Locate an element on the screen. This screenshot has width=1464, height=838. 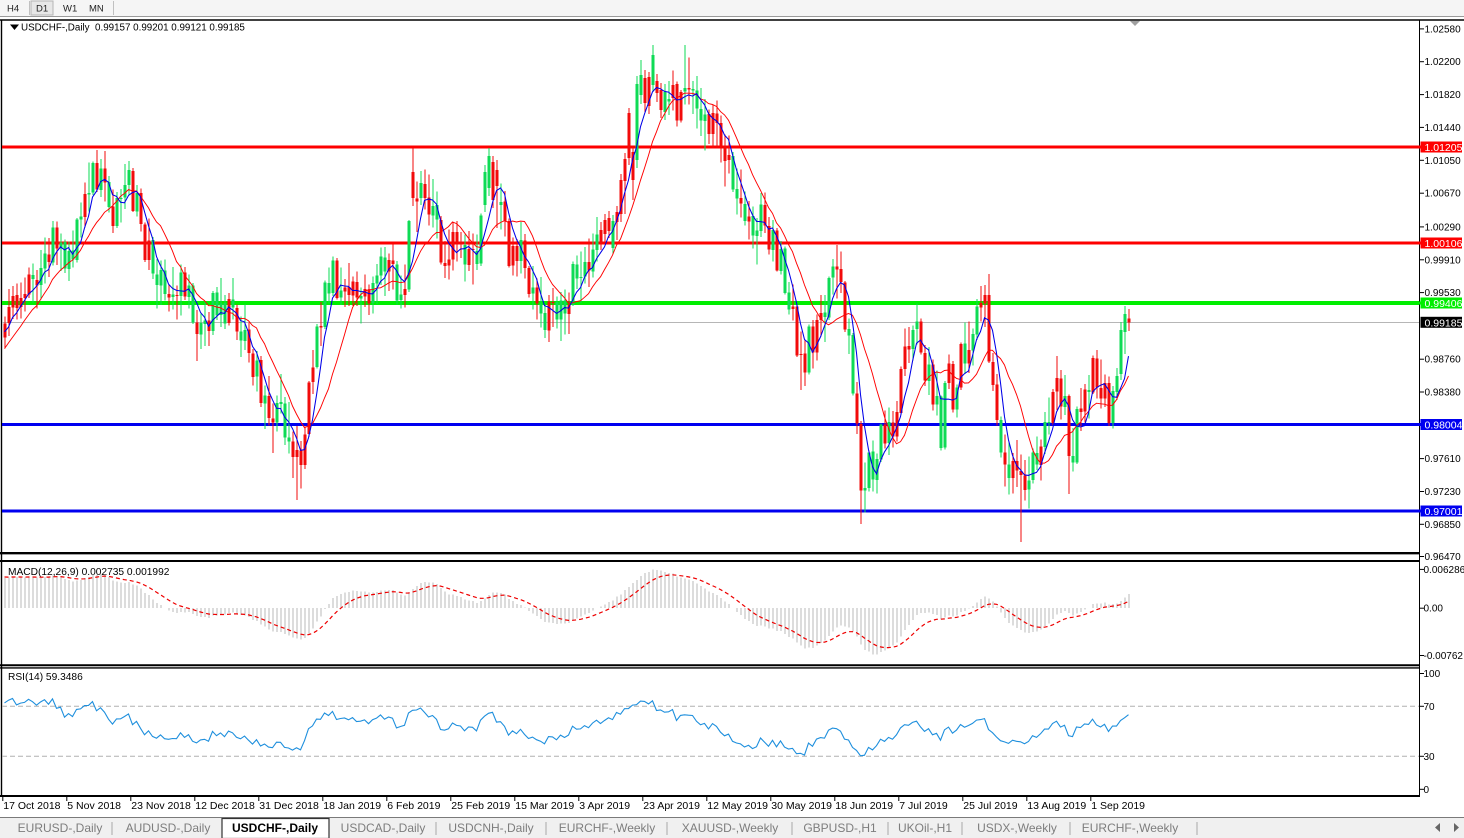
svg-text: 0 is located at coordinates (1427, 790).